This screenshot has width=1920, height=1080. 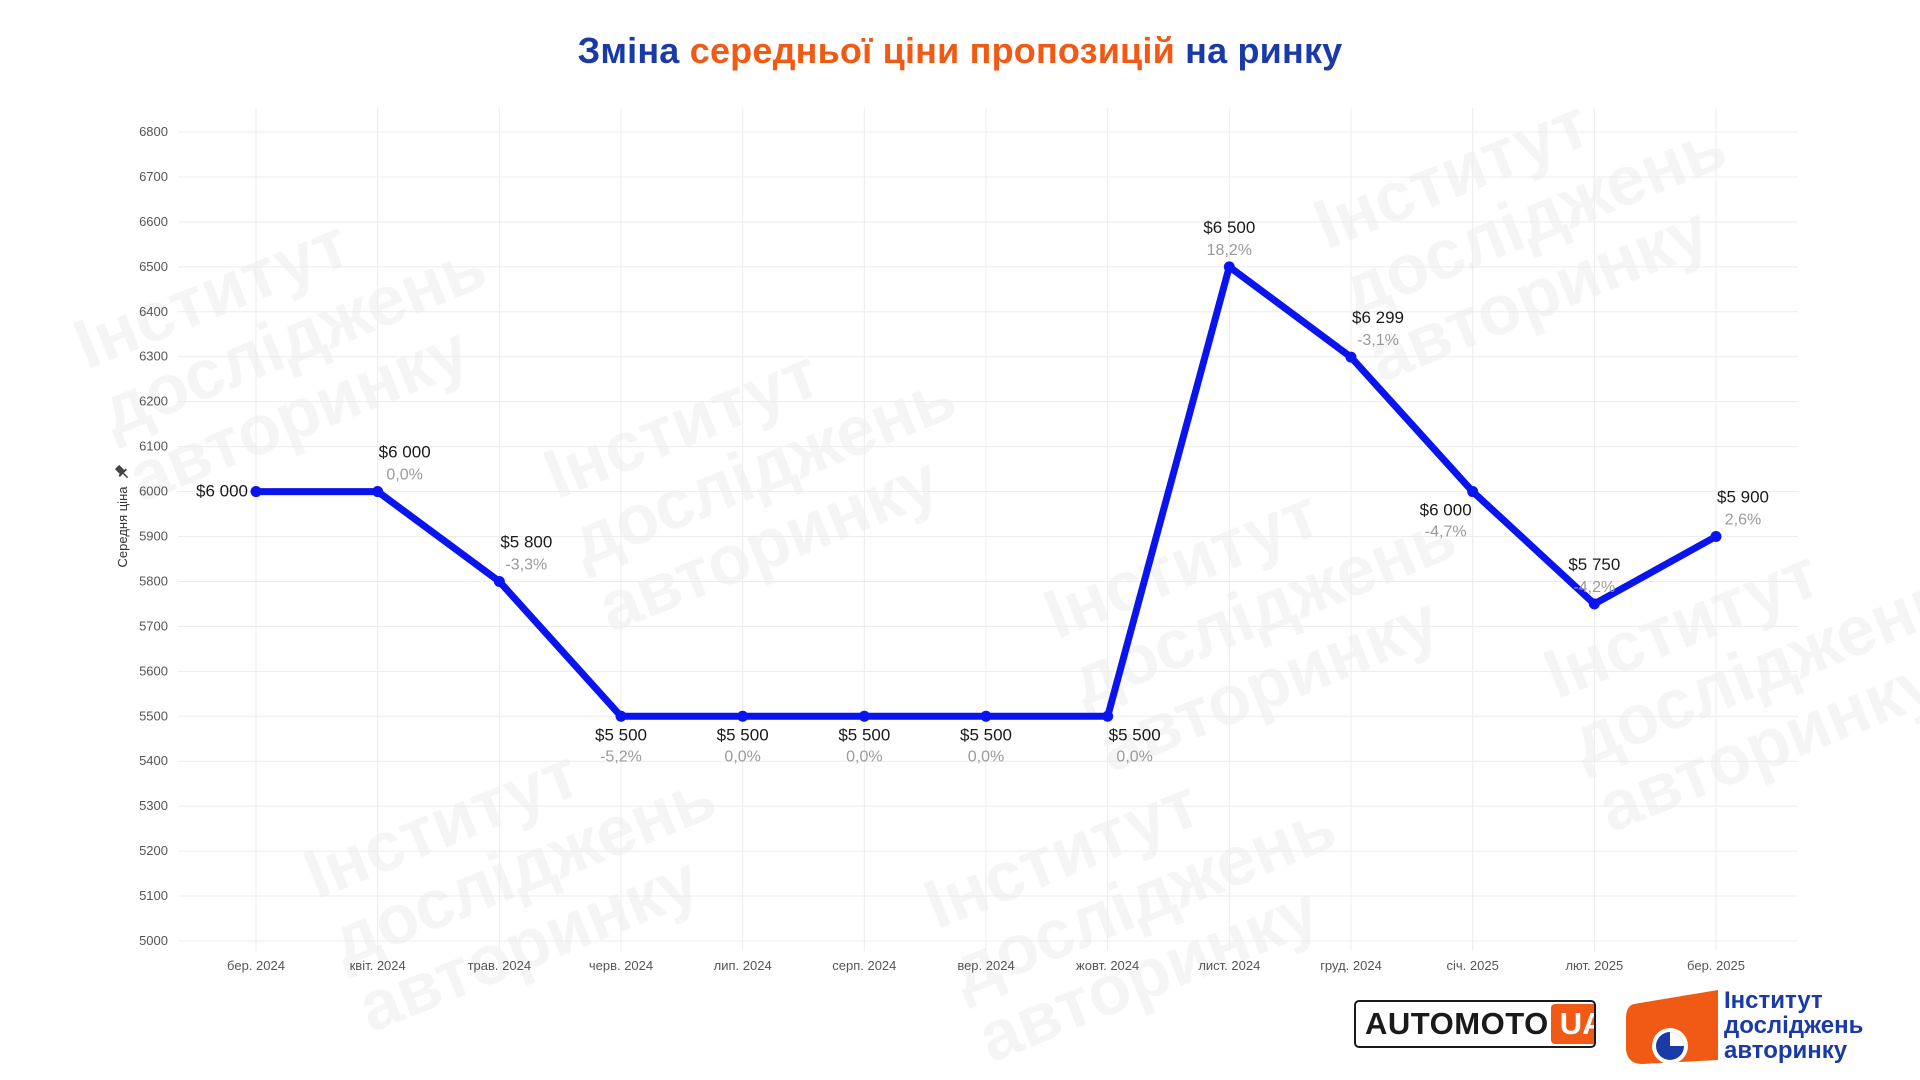 What do you see at coordinates (1264, 50) in the screenshot?
I see `title-part-3: на ринку` at bounding box center [1264, 50].